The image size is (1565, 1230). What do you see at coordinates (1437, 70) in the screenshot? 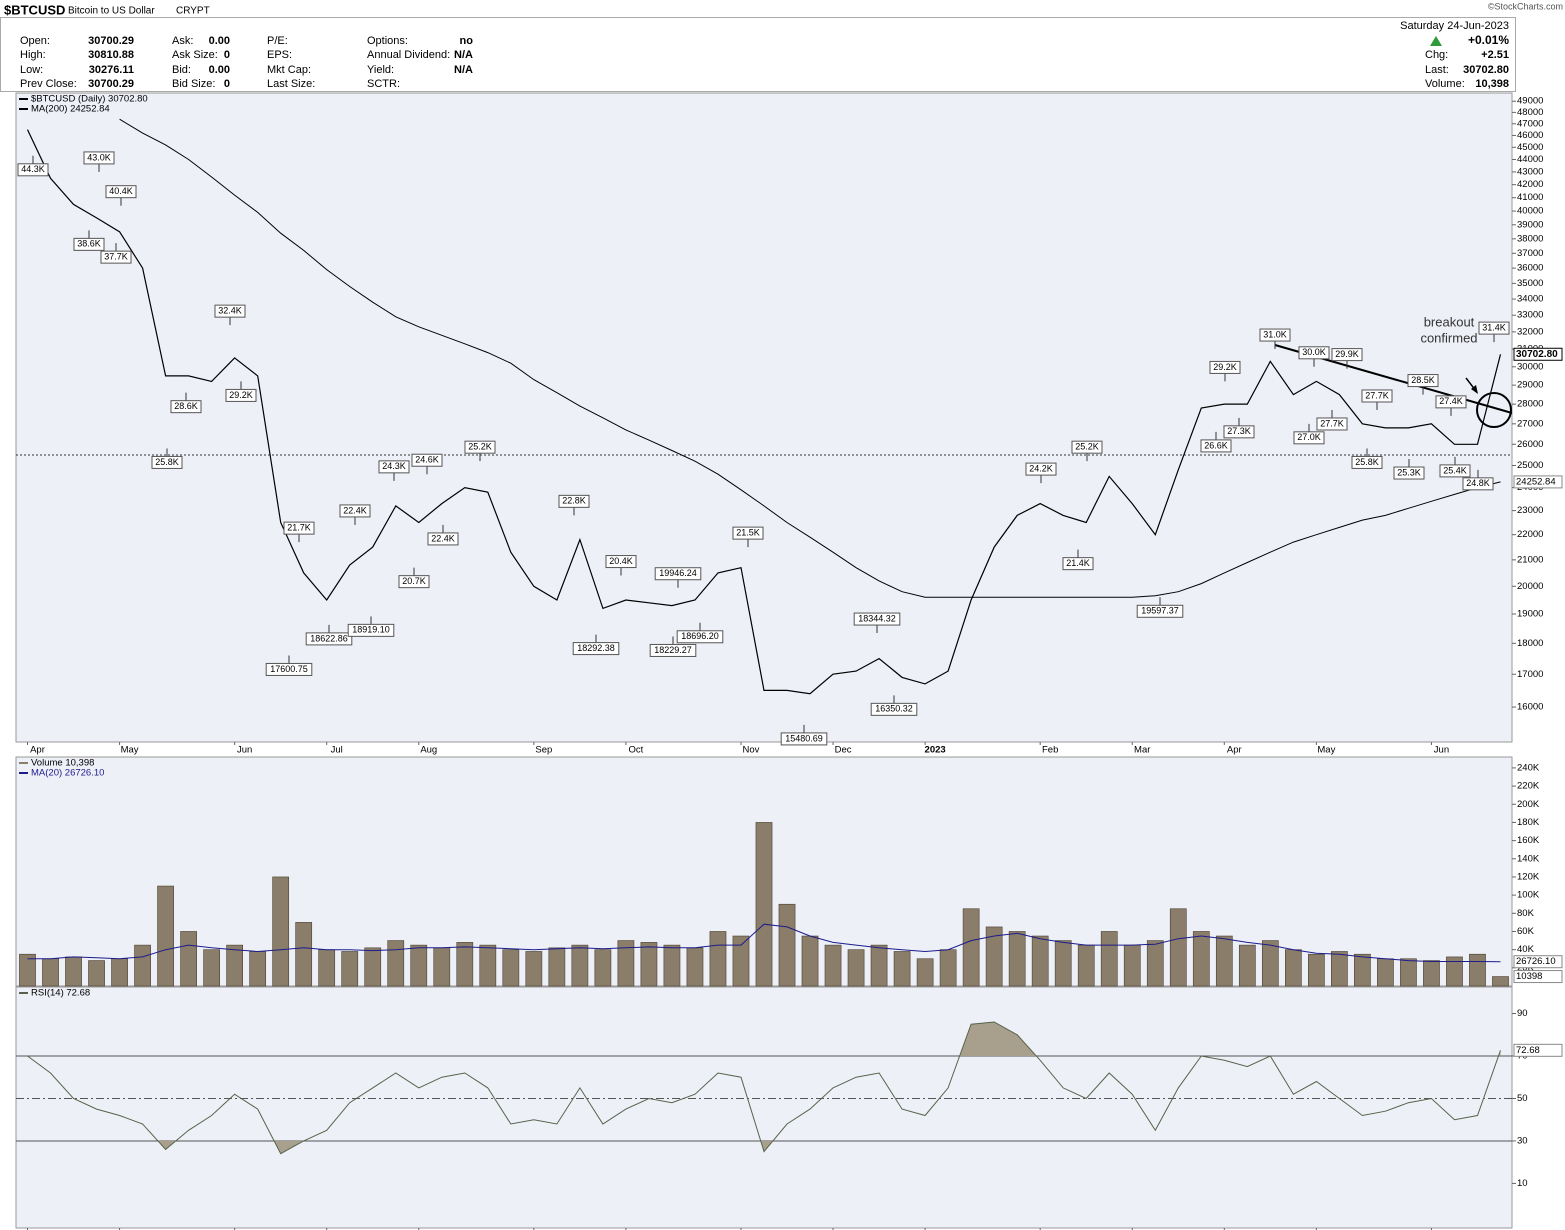
I see `field-label: Last:` at bounding box center [1437, 70].